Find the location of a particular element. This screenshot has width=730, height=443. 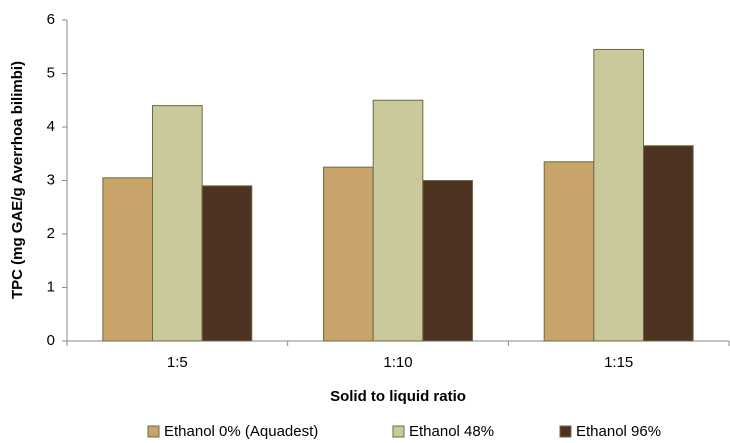

legend-label: Ethanol 48% is located at coordinates (451, 431).